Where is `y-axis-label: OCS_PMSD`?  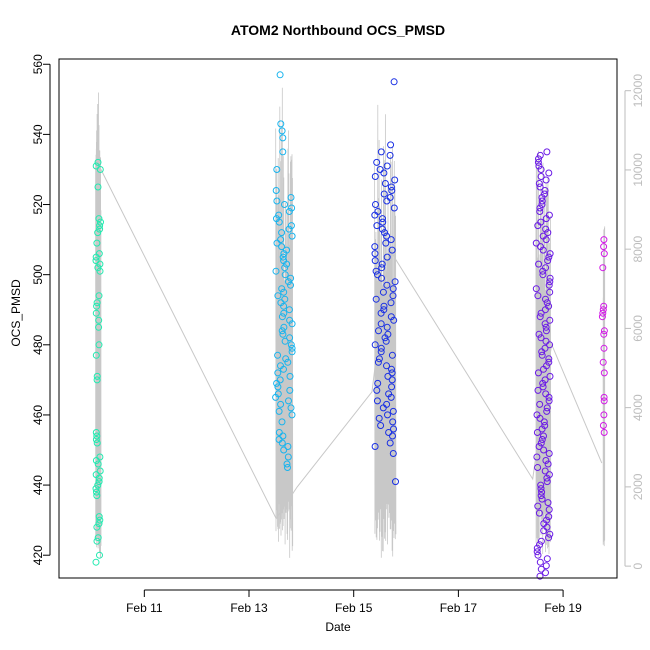 y-axis-label: OCS_PMSD is located at coordinates (16, 313).